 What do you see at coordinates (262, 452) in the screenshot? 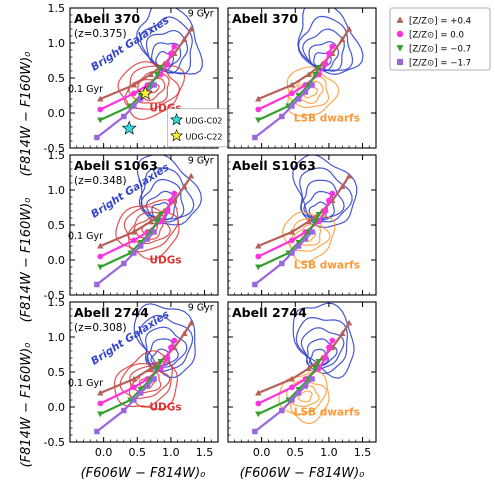
I see `x-tick-label: 0.0` at bounding box center [262, 452].